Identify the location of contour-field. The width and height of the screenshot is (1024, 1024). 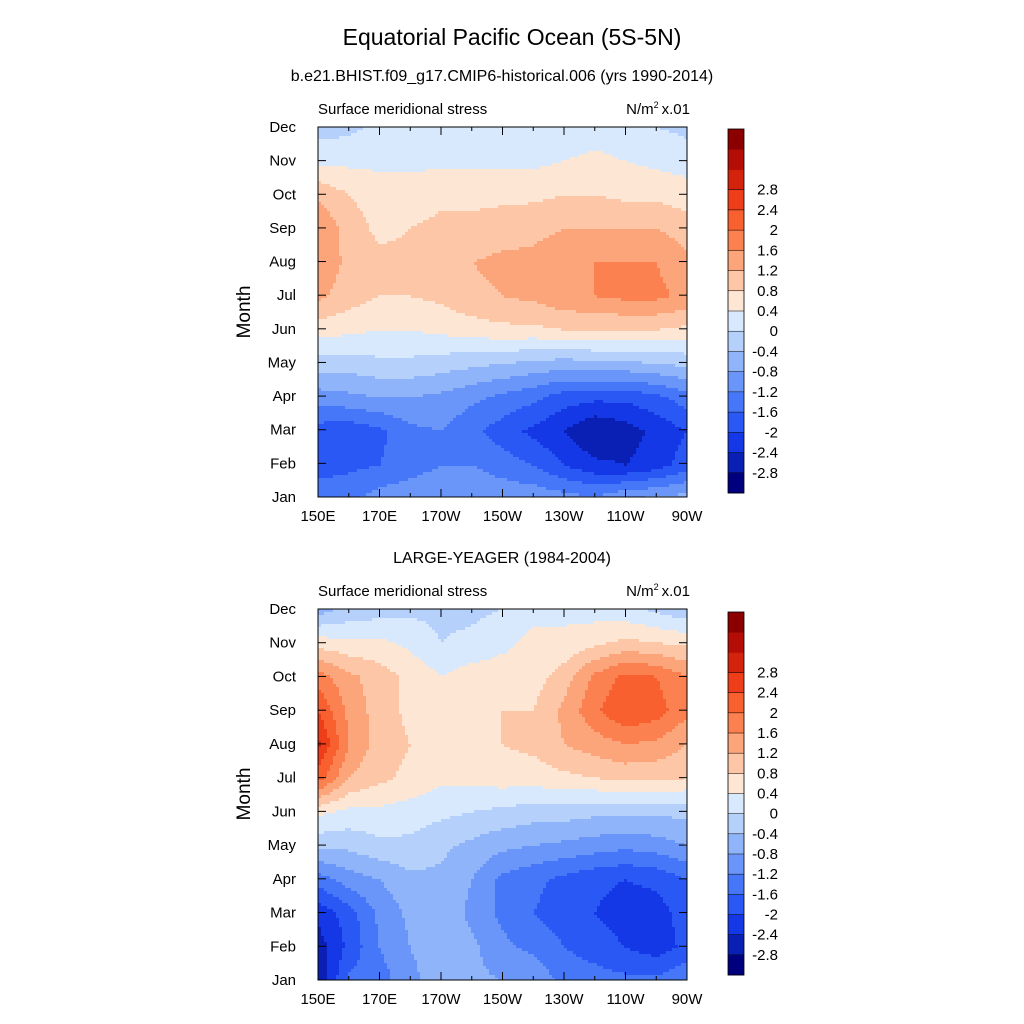
(503, 312).